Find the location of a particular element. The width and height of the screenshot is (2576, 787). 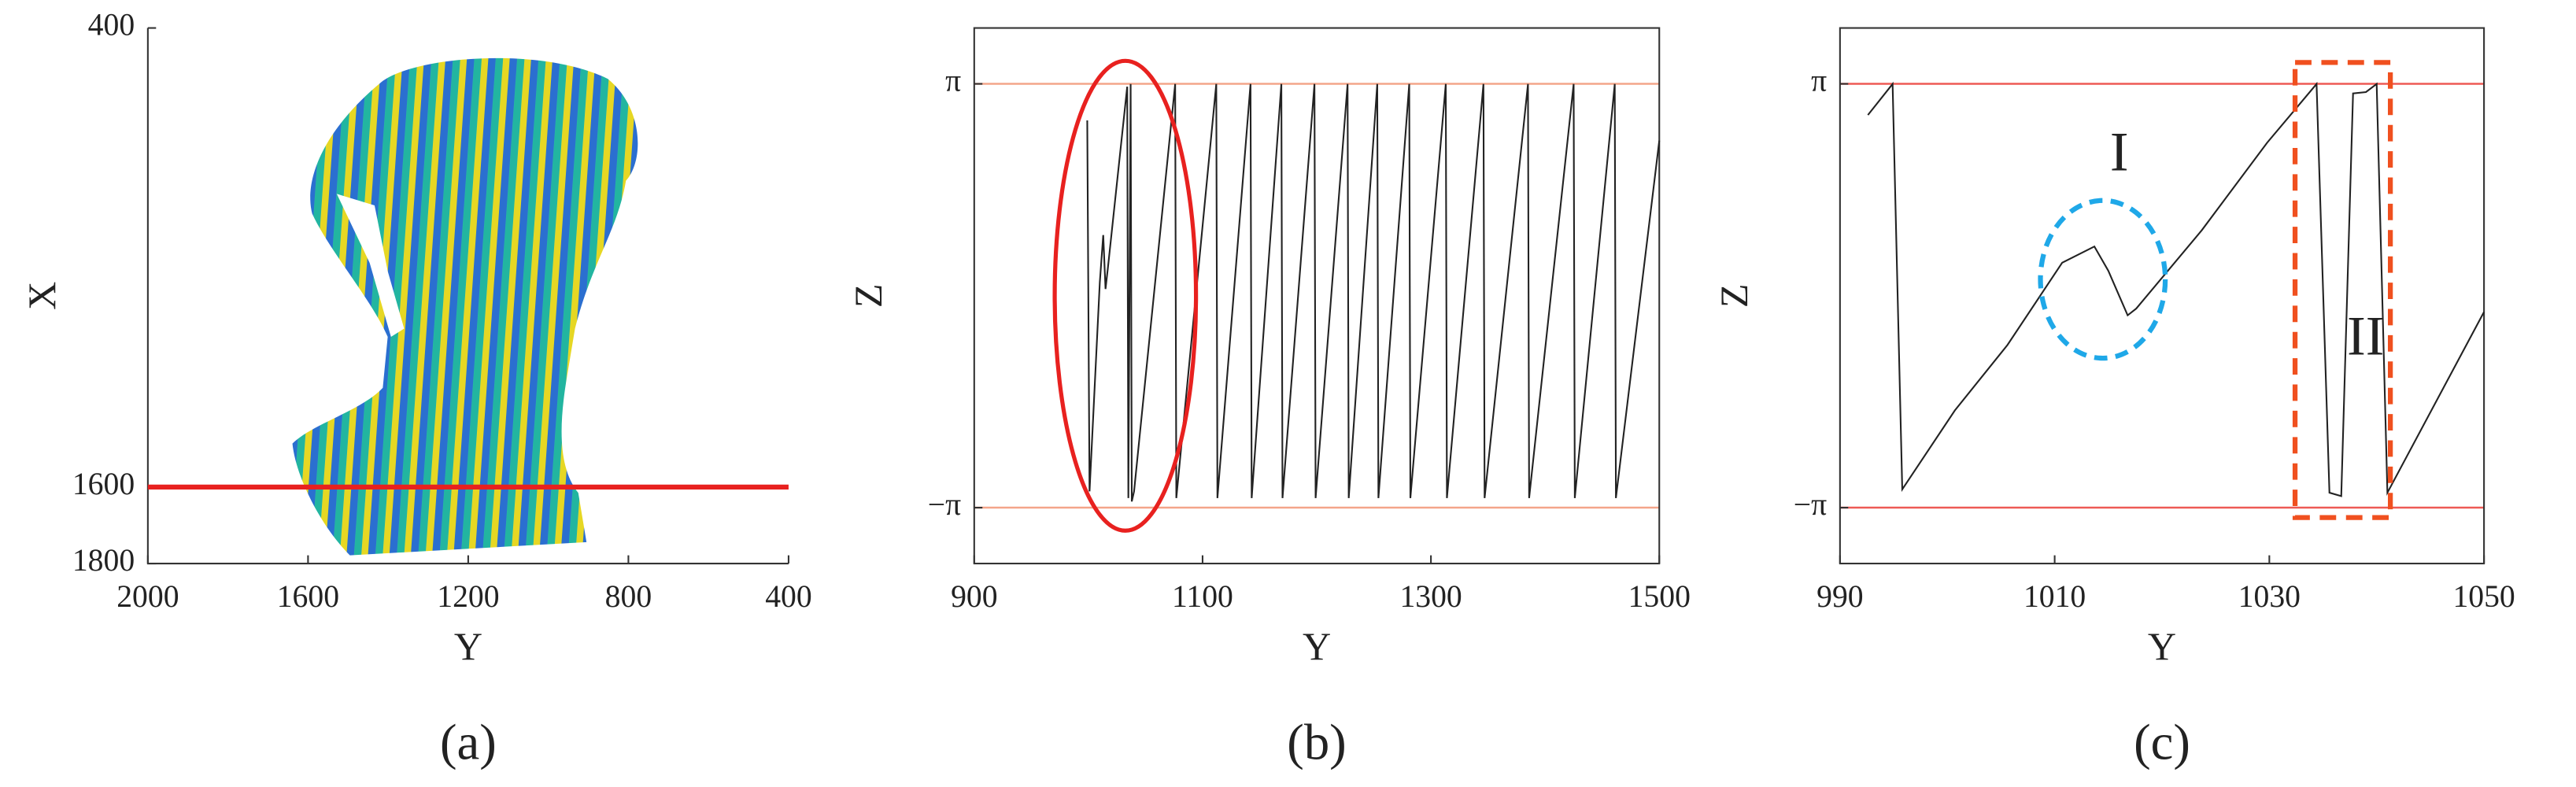

annotation: II is located at coordinates (2365, 337).